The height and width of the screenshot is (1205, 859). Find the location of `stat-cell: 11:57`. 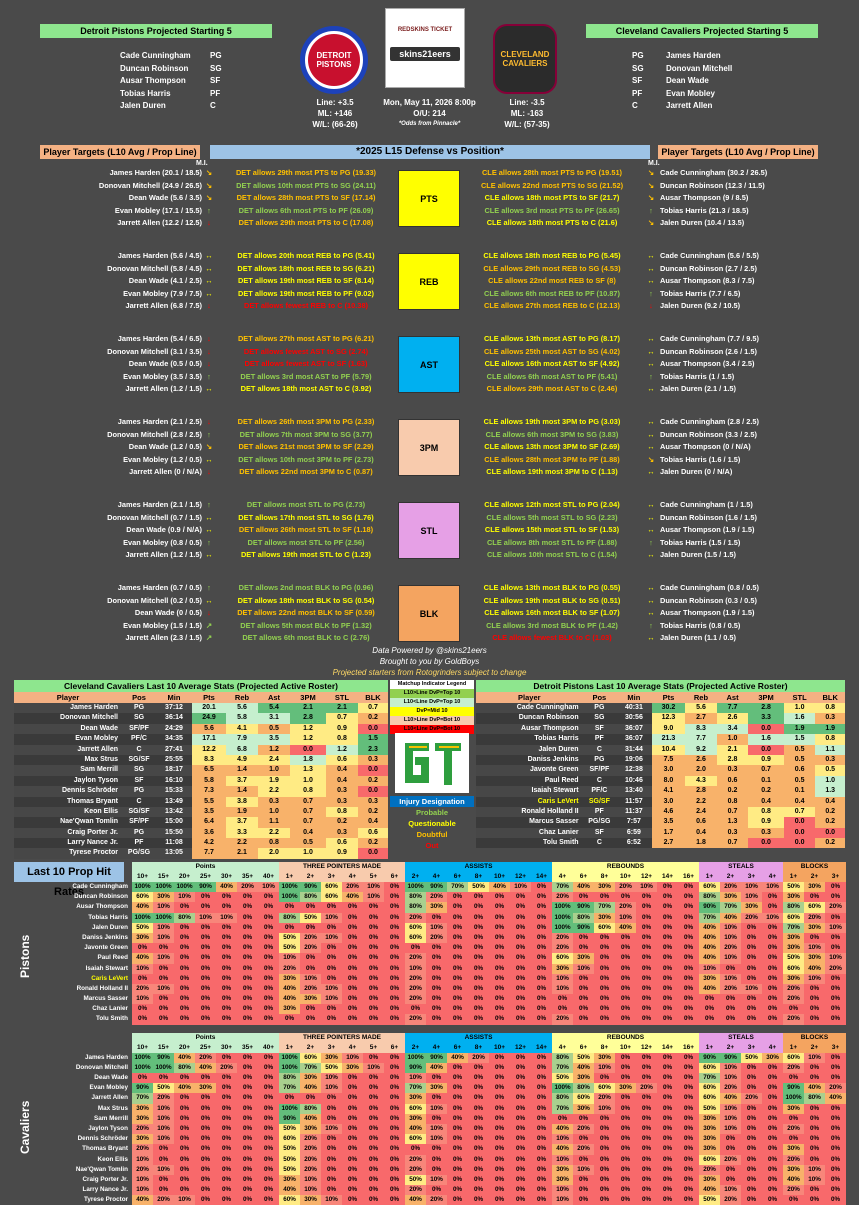

stat-cell: 11:57 is located at coordinates (634, 801).